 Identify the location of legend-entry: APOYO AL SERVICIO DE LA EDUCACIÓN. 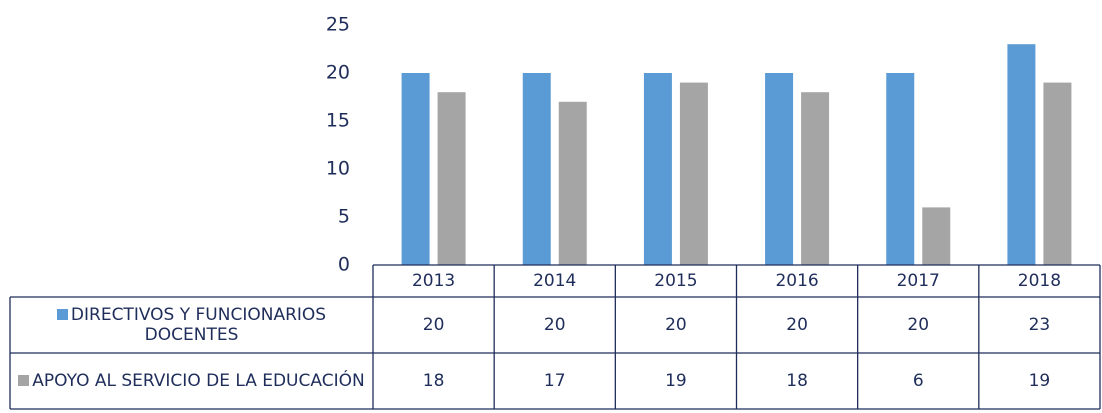
(191, 381).